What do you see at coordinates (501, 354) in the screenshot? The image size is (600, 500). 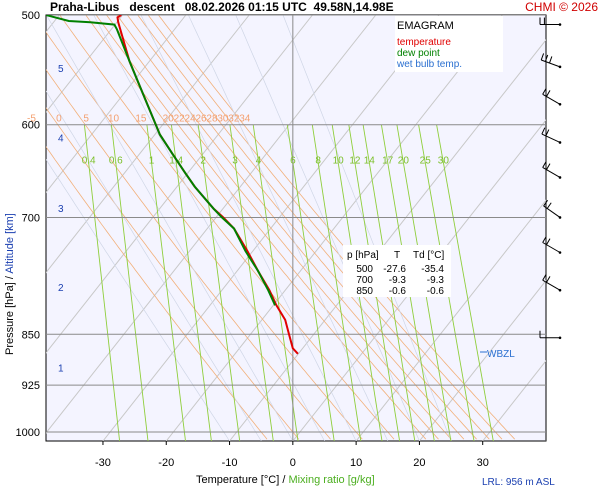 I see `wbzl-label: WBZL` at bounding box center [501, 354].